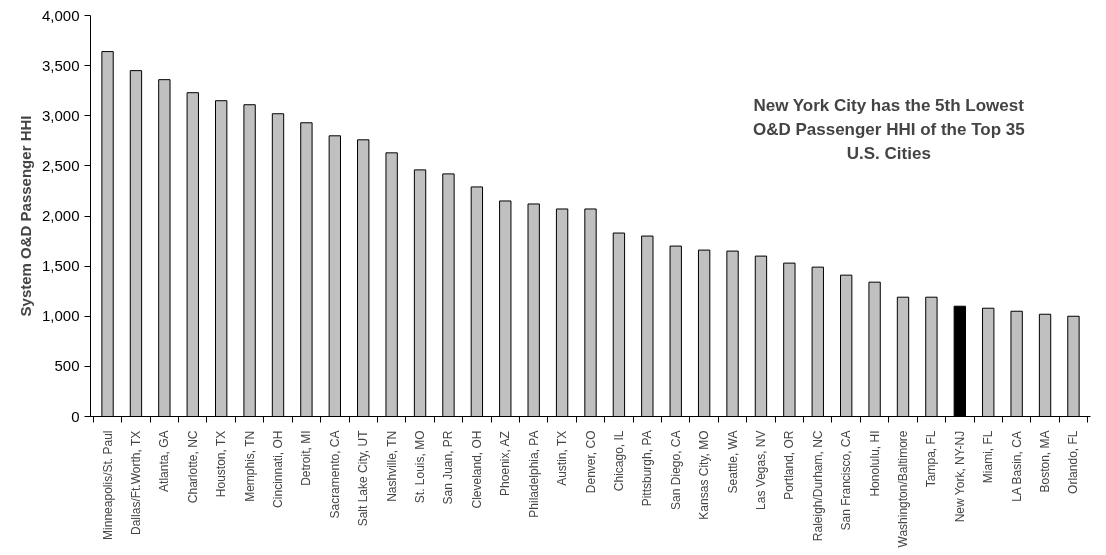  Describe the element at coordinates (675, 470) in the screenshot. I see `x-tick-label: San Diego, CA` at that location.